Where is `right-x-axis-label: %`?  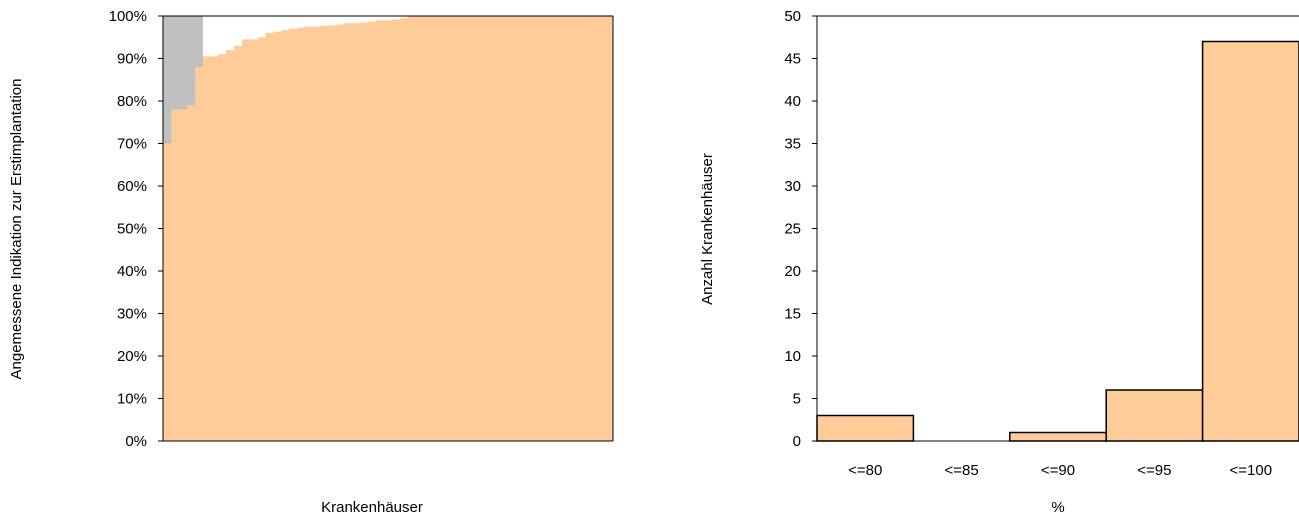 right-x-axis-label: % is located at coordinates (1057, 507).